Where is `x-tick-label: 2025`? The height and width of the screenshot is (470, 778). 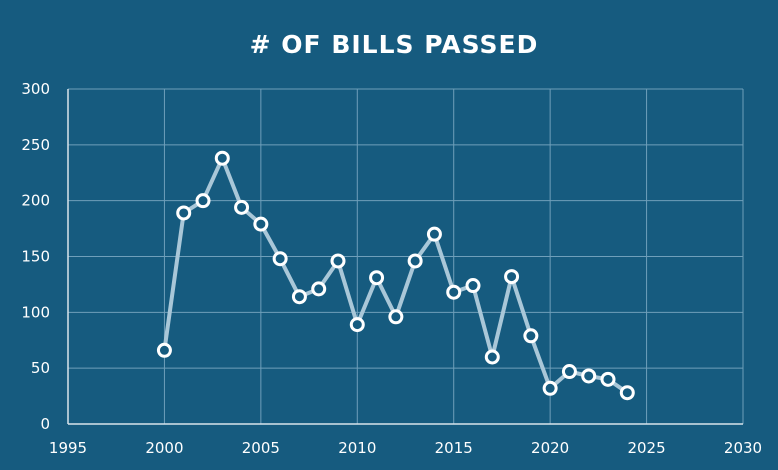 x-tick-label: 2025 is located at coordinates (646, 448).